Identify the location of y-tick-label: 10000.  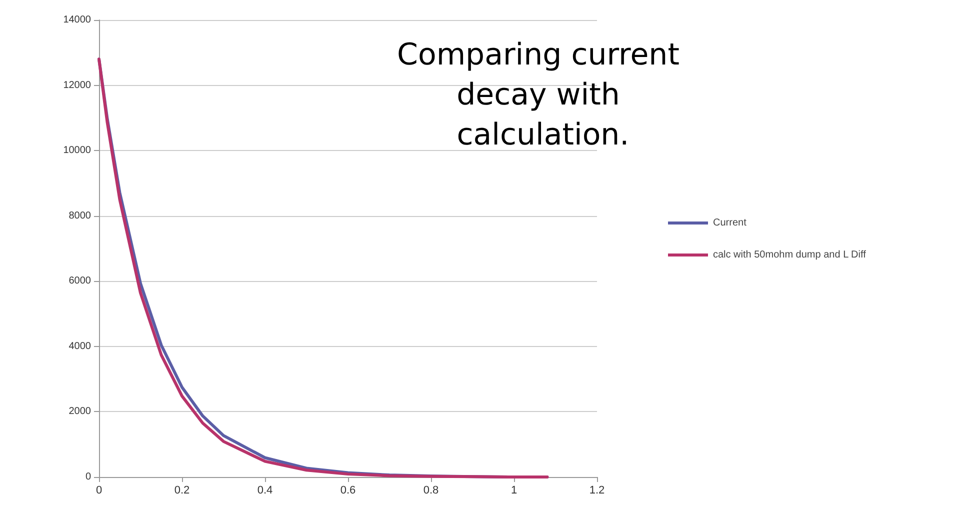
(77, 150).